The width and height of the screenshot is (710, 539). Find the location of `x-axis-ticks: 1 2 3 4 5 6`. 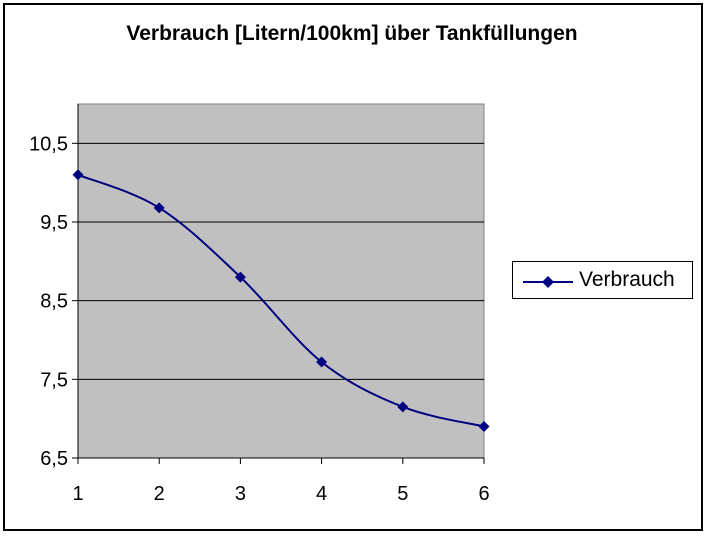

x-axis-ticks: 1 2 3 4 5 6 is located at coordinates (281, 481).